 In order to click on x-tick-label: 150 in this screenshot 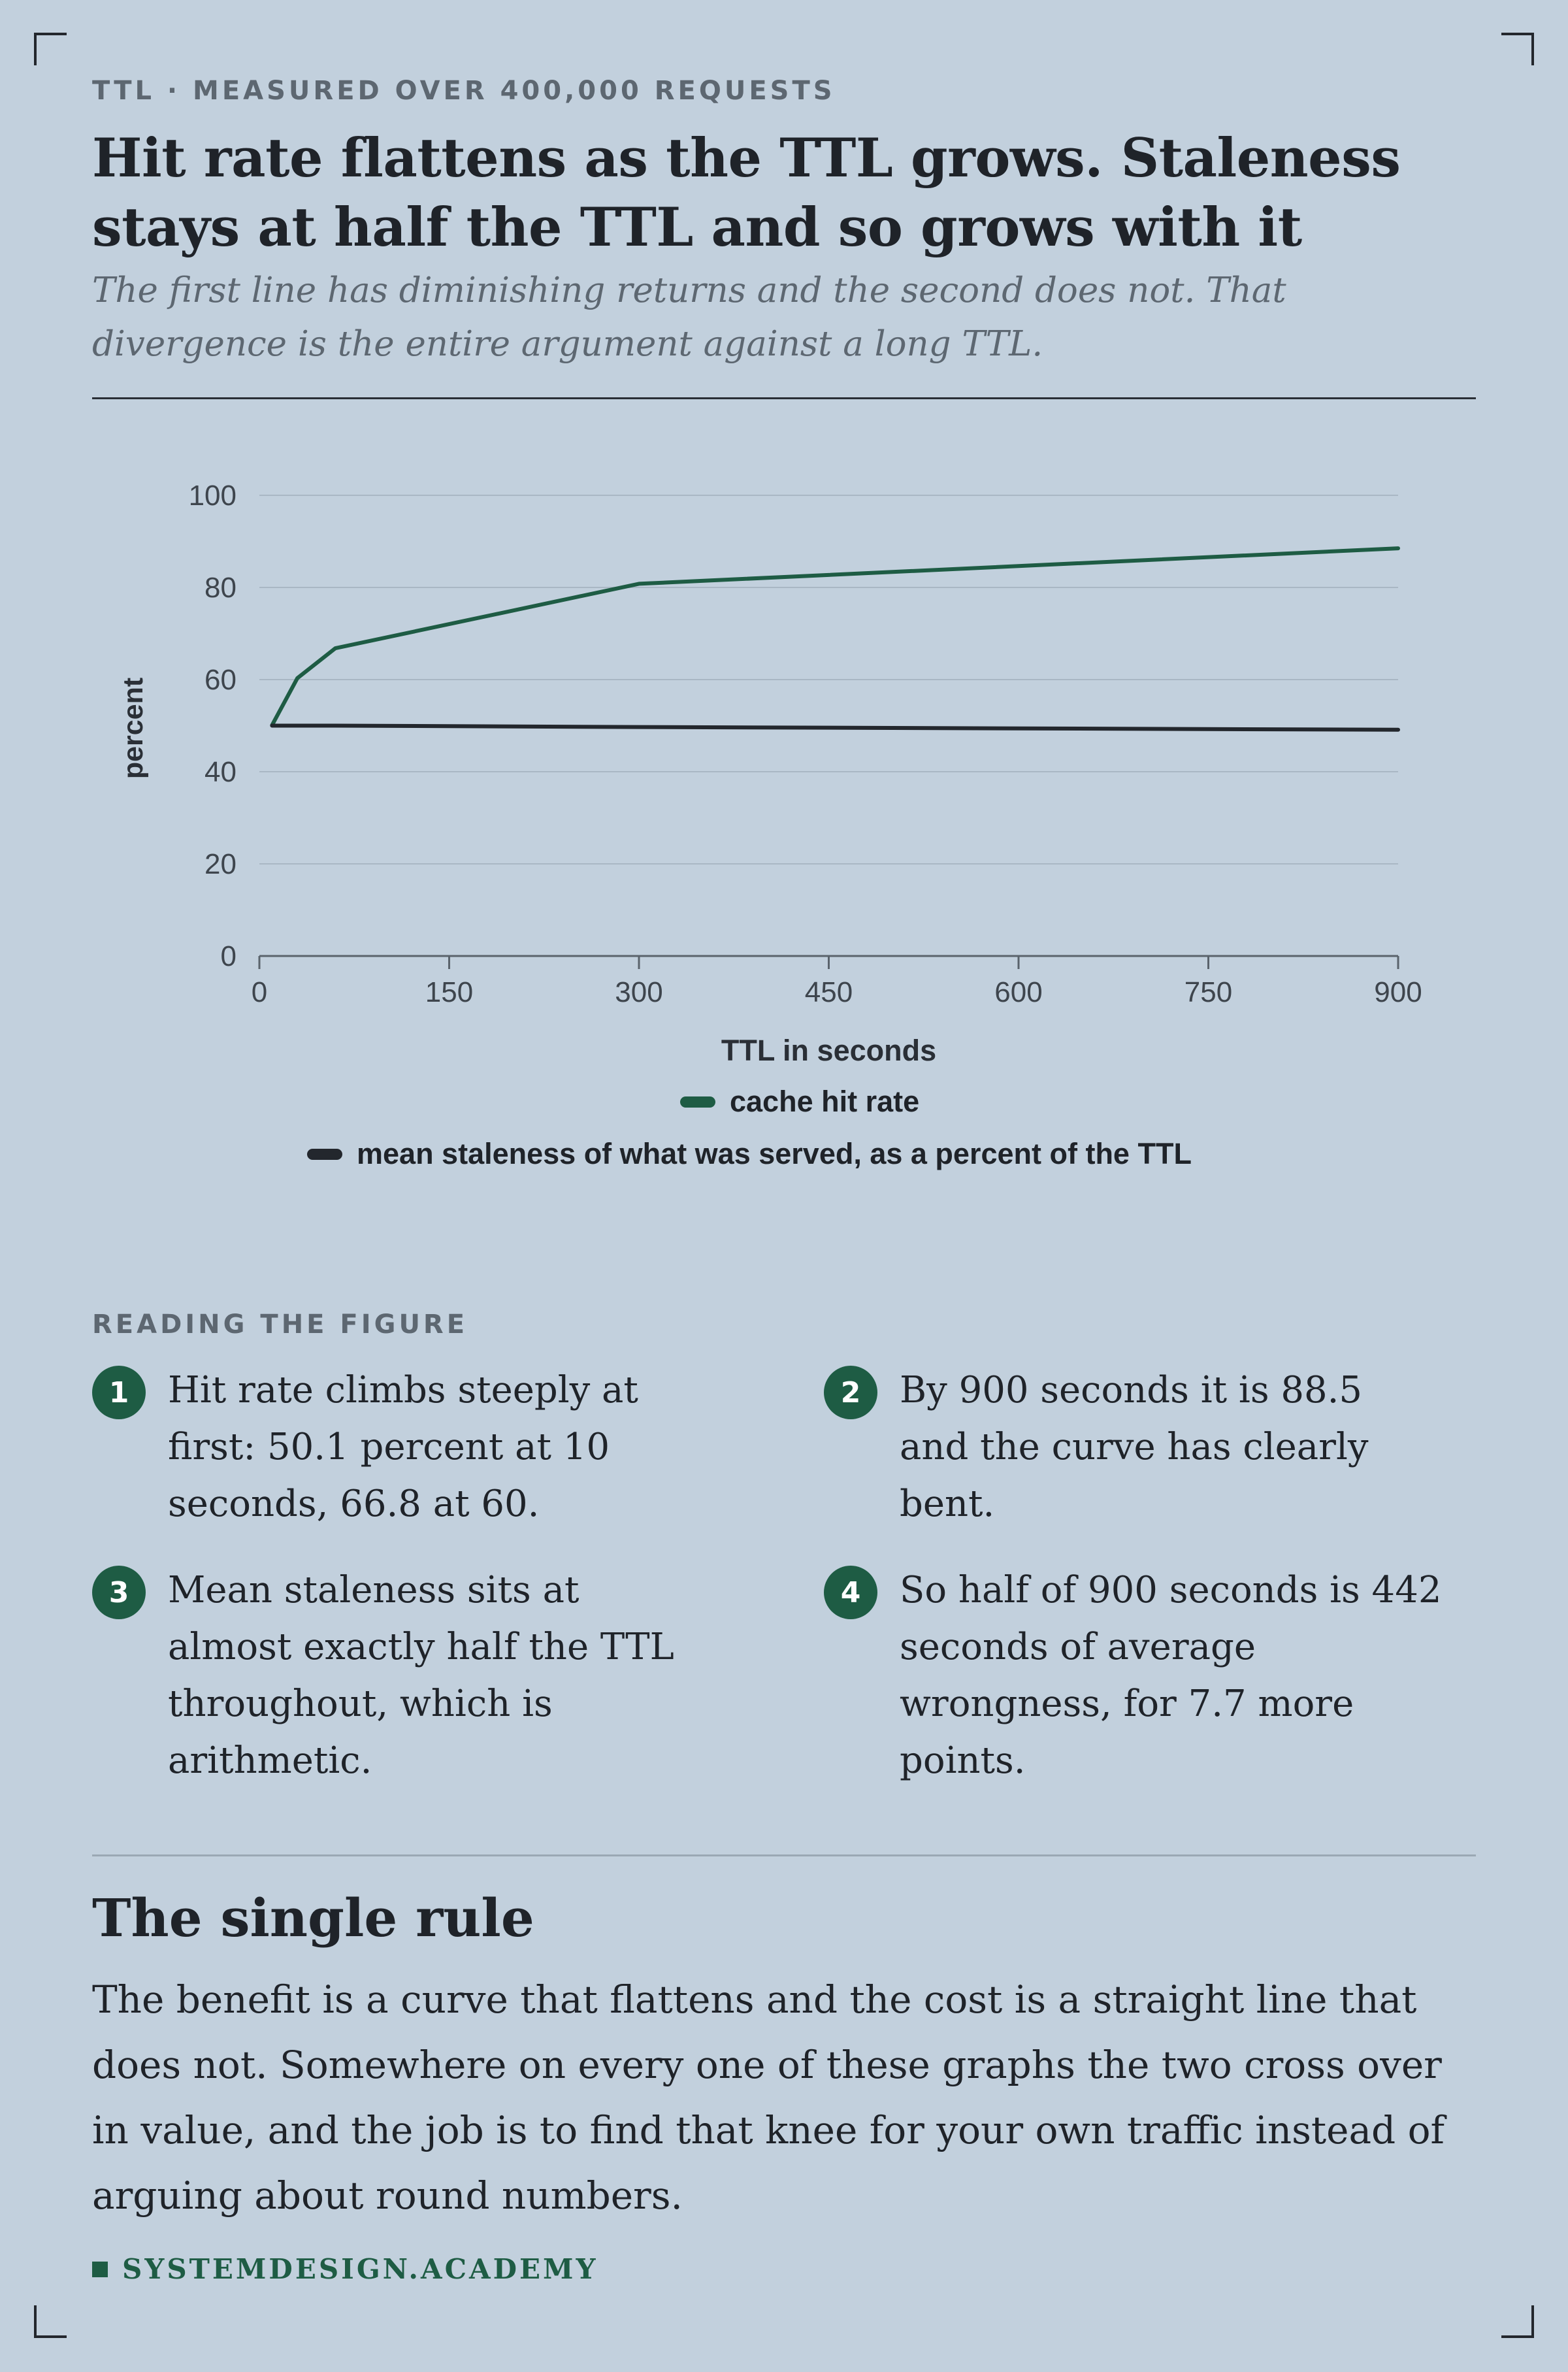, I will do `click(449, 992)`.